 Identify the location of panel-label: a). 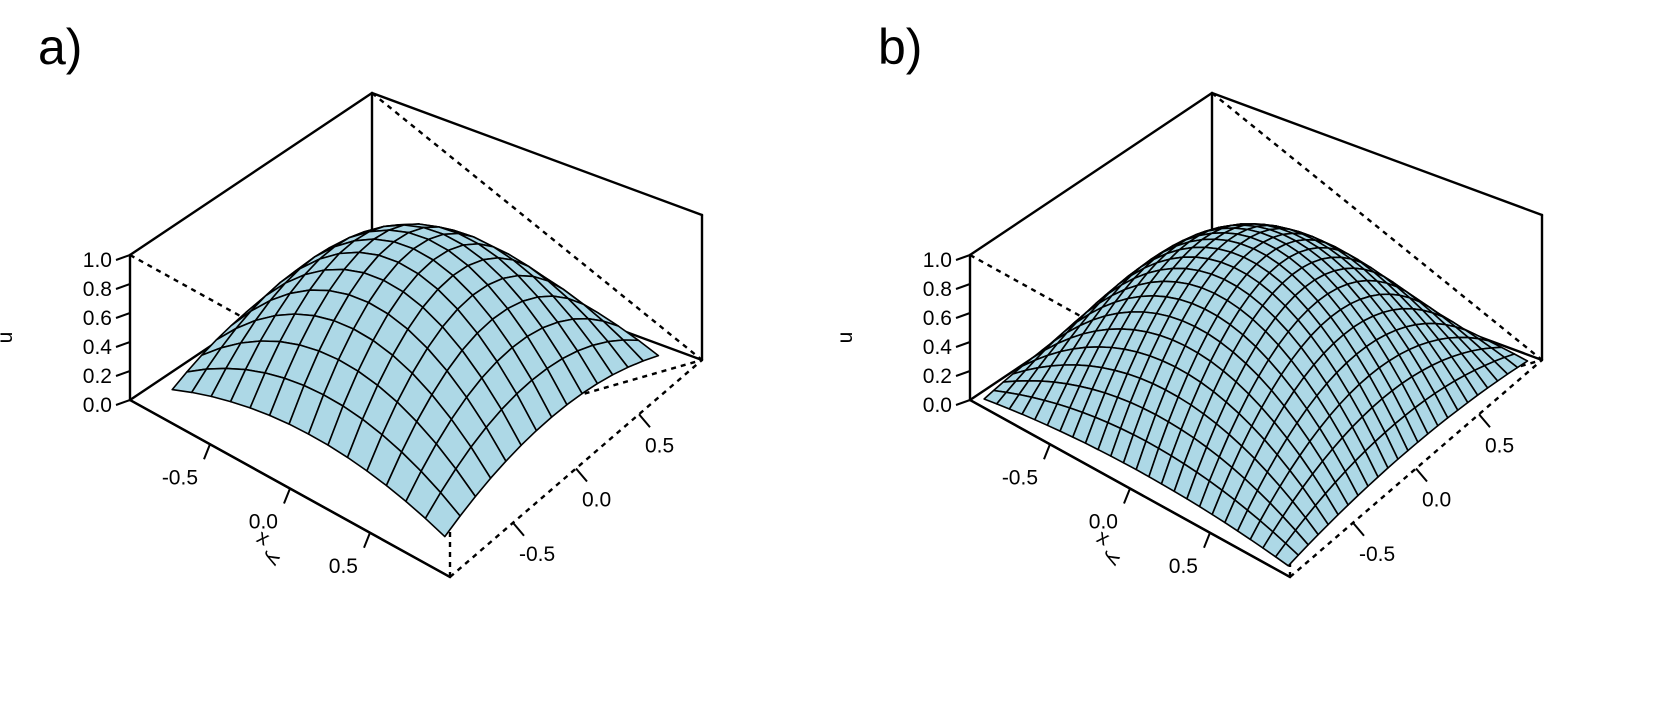
(60, 47).